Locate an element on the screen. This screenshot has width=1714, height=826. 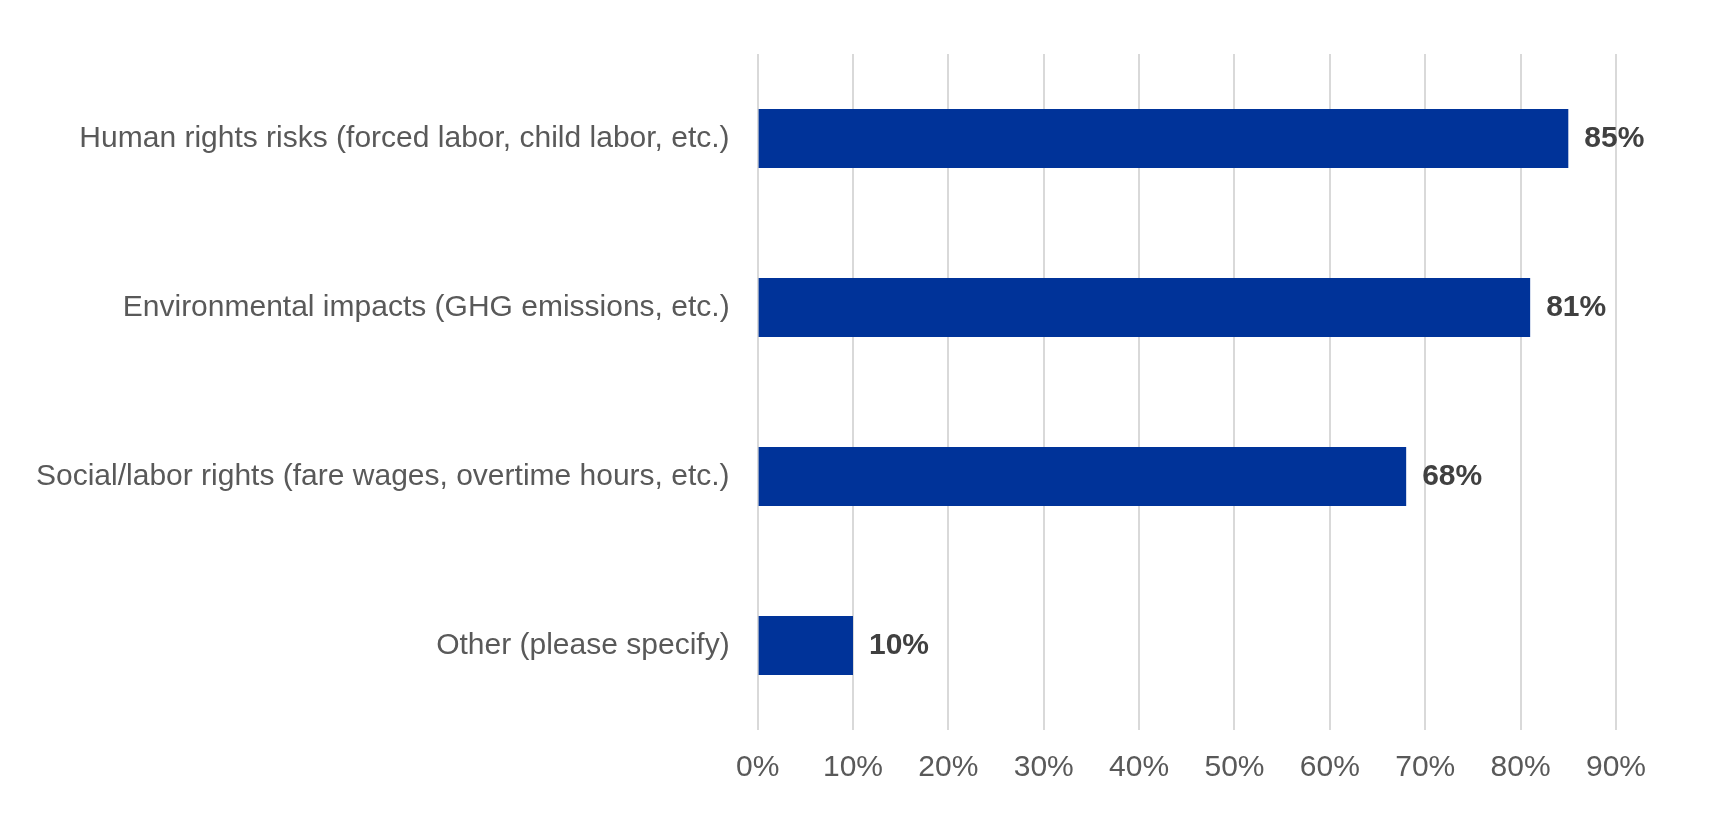
y-tick-label: Social/labor rights (fare wages, overtime hours, etc.) is located at coordinates (382, 474).